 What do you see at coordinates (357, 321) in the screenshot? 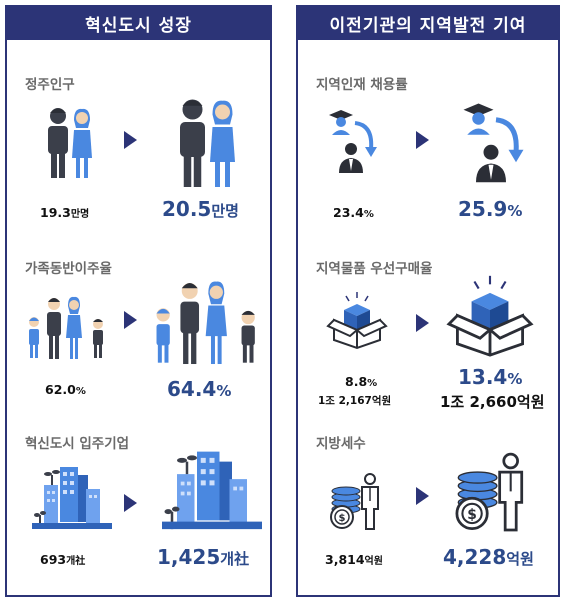
I see `open-box-icon-small` at bounding box center [357, 321].